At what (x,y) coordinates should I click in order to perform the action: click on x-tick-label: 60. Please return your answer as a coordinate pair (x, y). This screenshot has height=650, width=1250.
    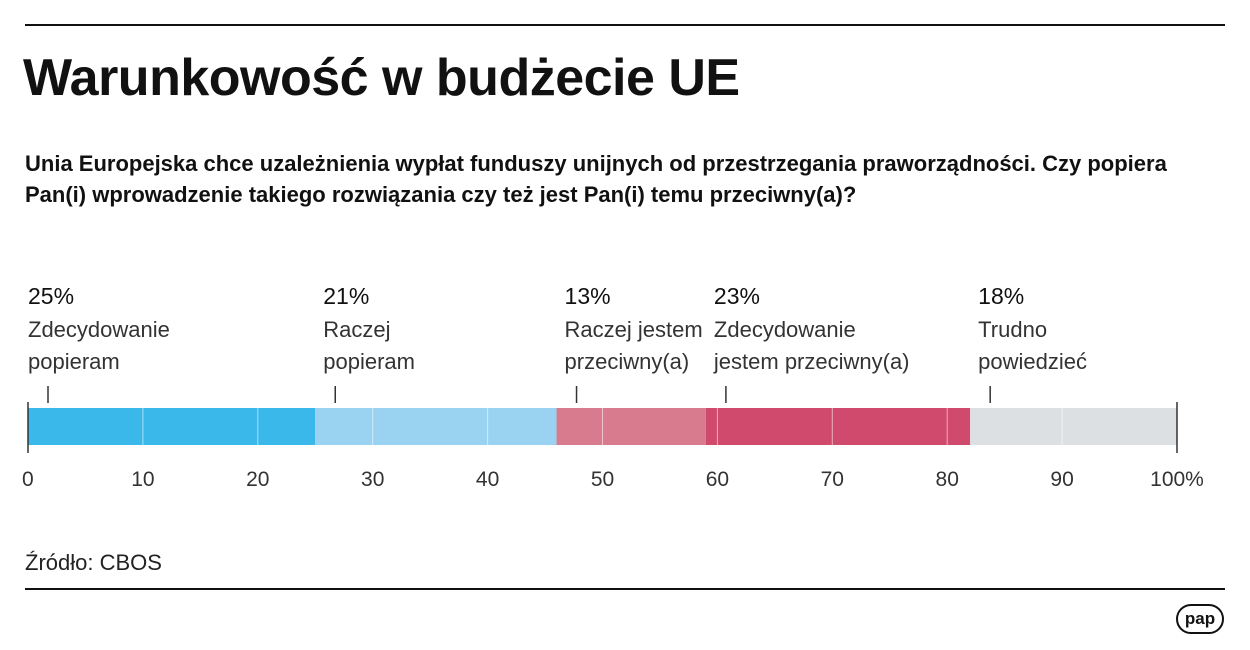
    Looking at the image, I should click on (717, 479).